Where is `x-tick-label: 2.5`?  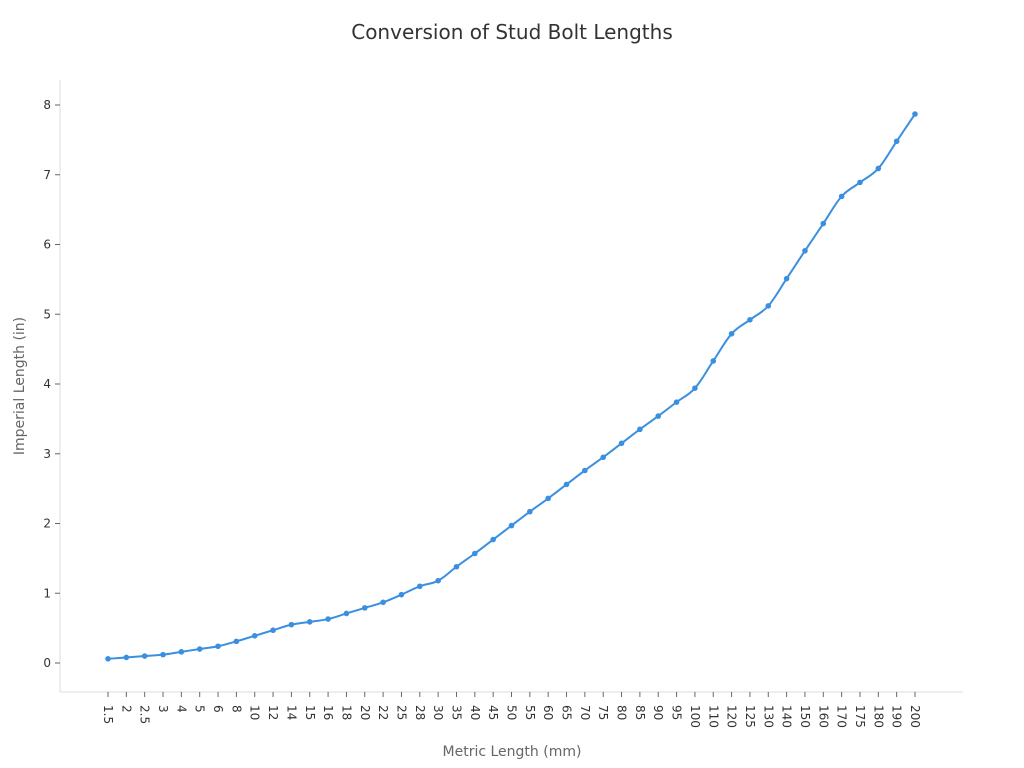
x-tick-label: 2.5 is located at coordinates (145, 714).